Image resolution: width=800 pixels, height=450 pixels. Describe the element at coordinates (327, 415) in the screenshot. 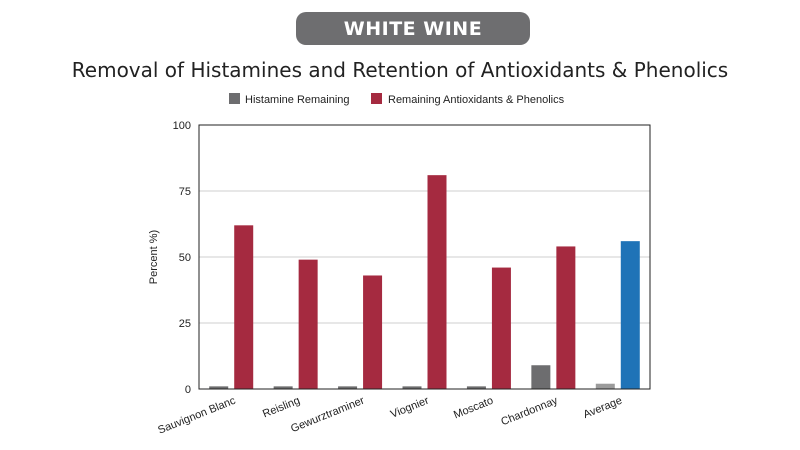

I see `x-tick-label: Gewurztraminer` at that location.